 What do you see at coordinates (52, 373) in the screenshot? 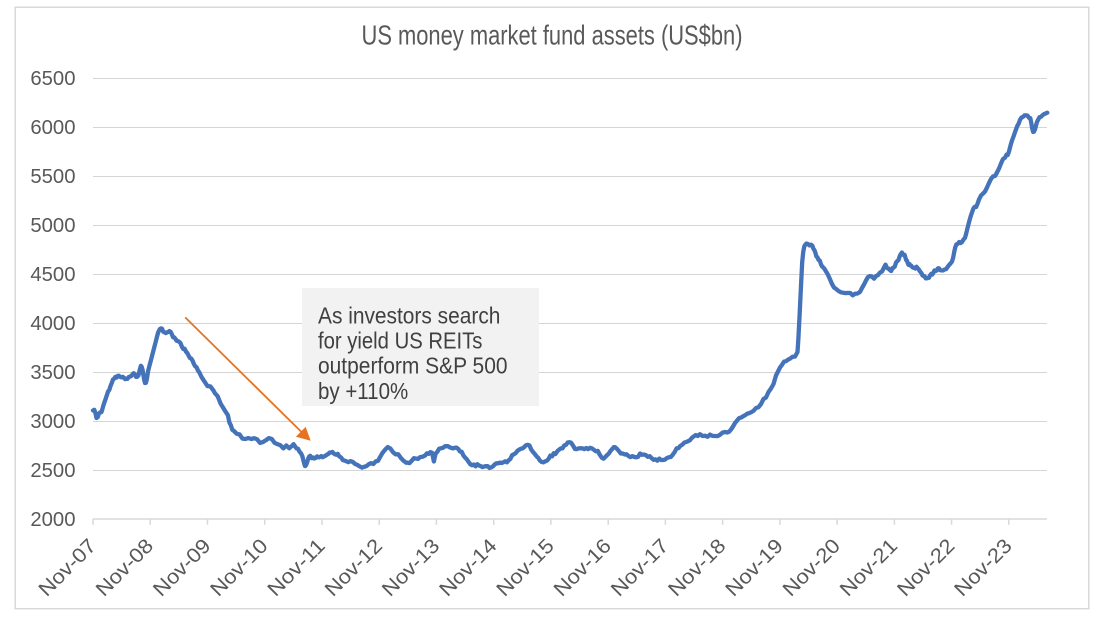
I see `svg-text: 3500` at bounding box center [52, 373].